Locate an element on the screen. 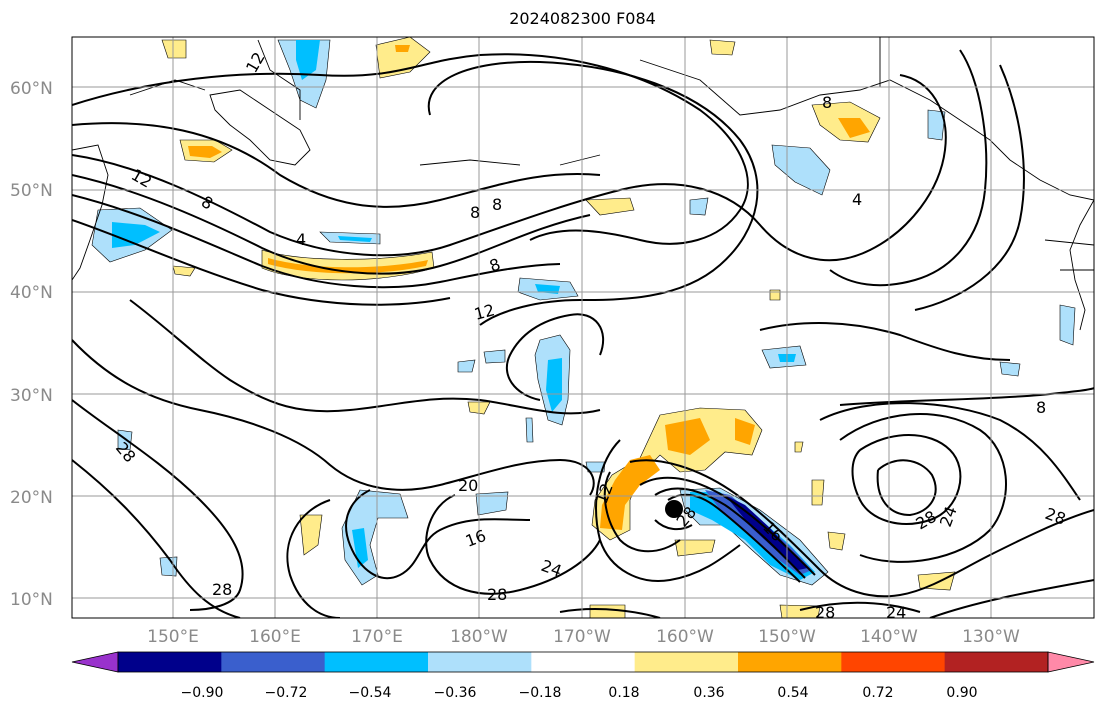 Image resolution: width=1105 pixels, height=712 pixels. colorbar is located at coordinates (583, 662).